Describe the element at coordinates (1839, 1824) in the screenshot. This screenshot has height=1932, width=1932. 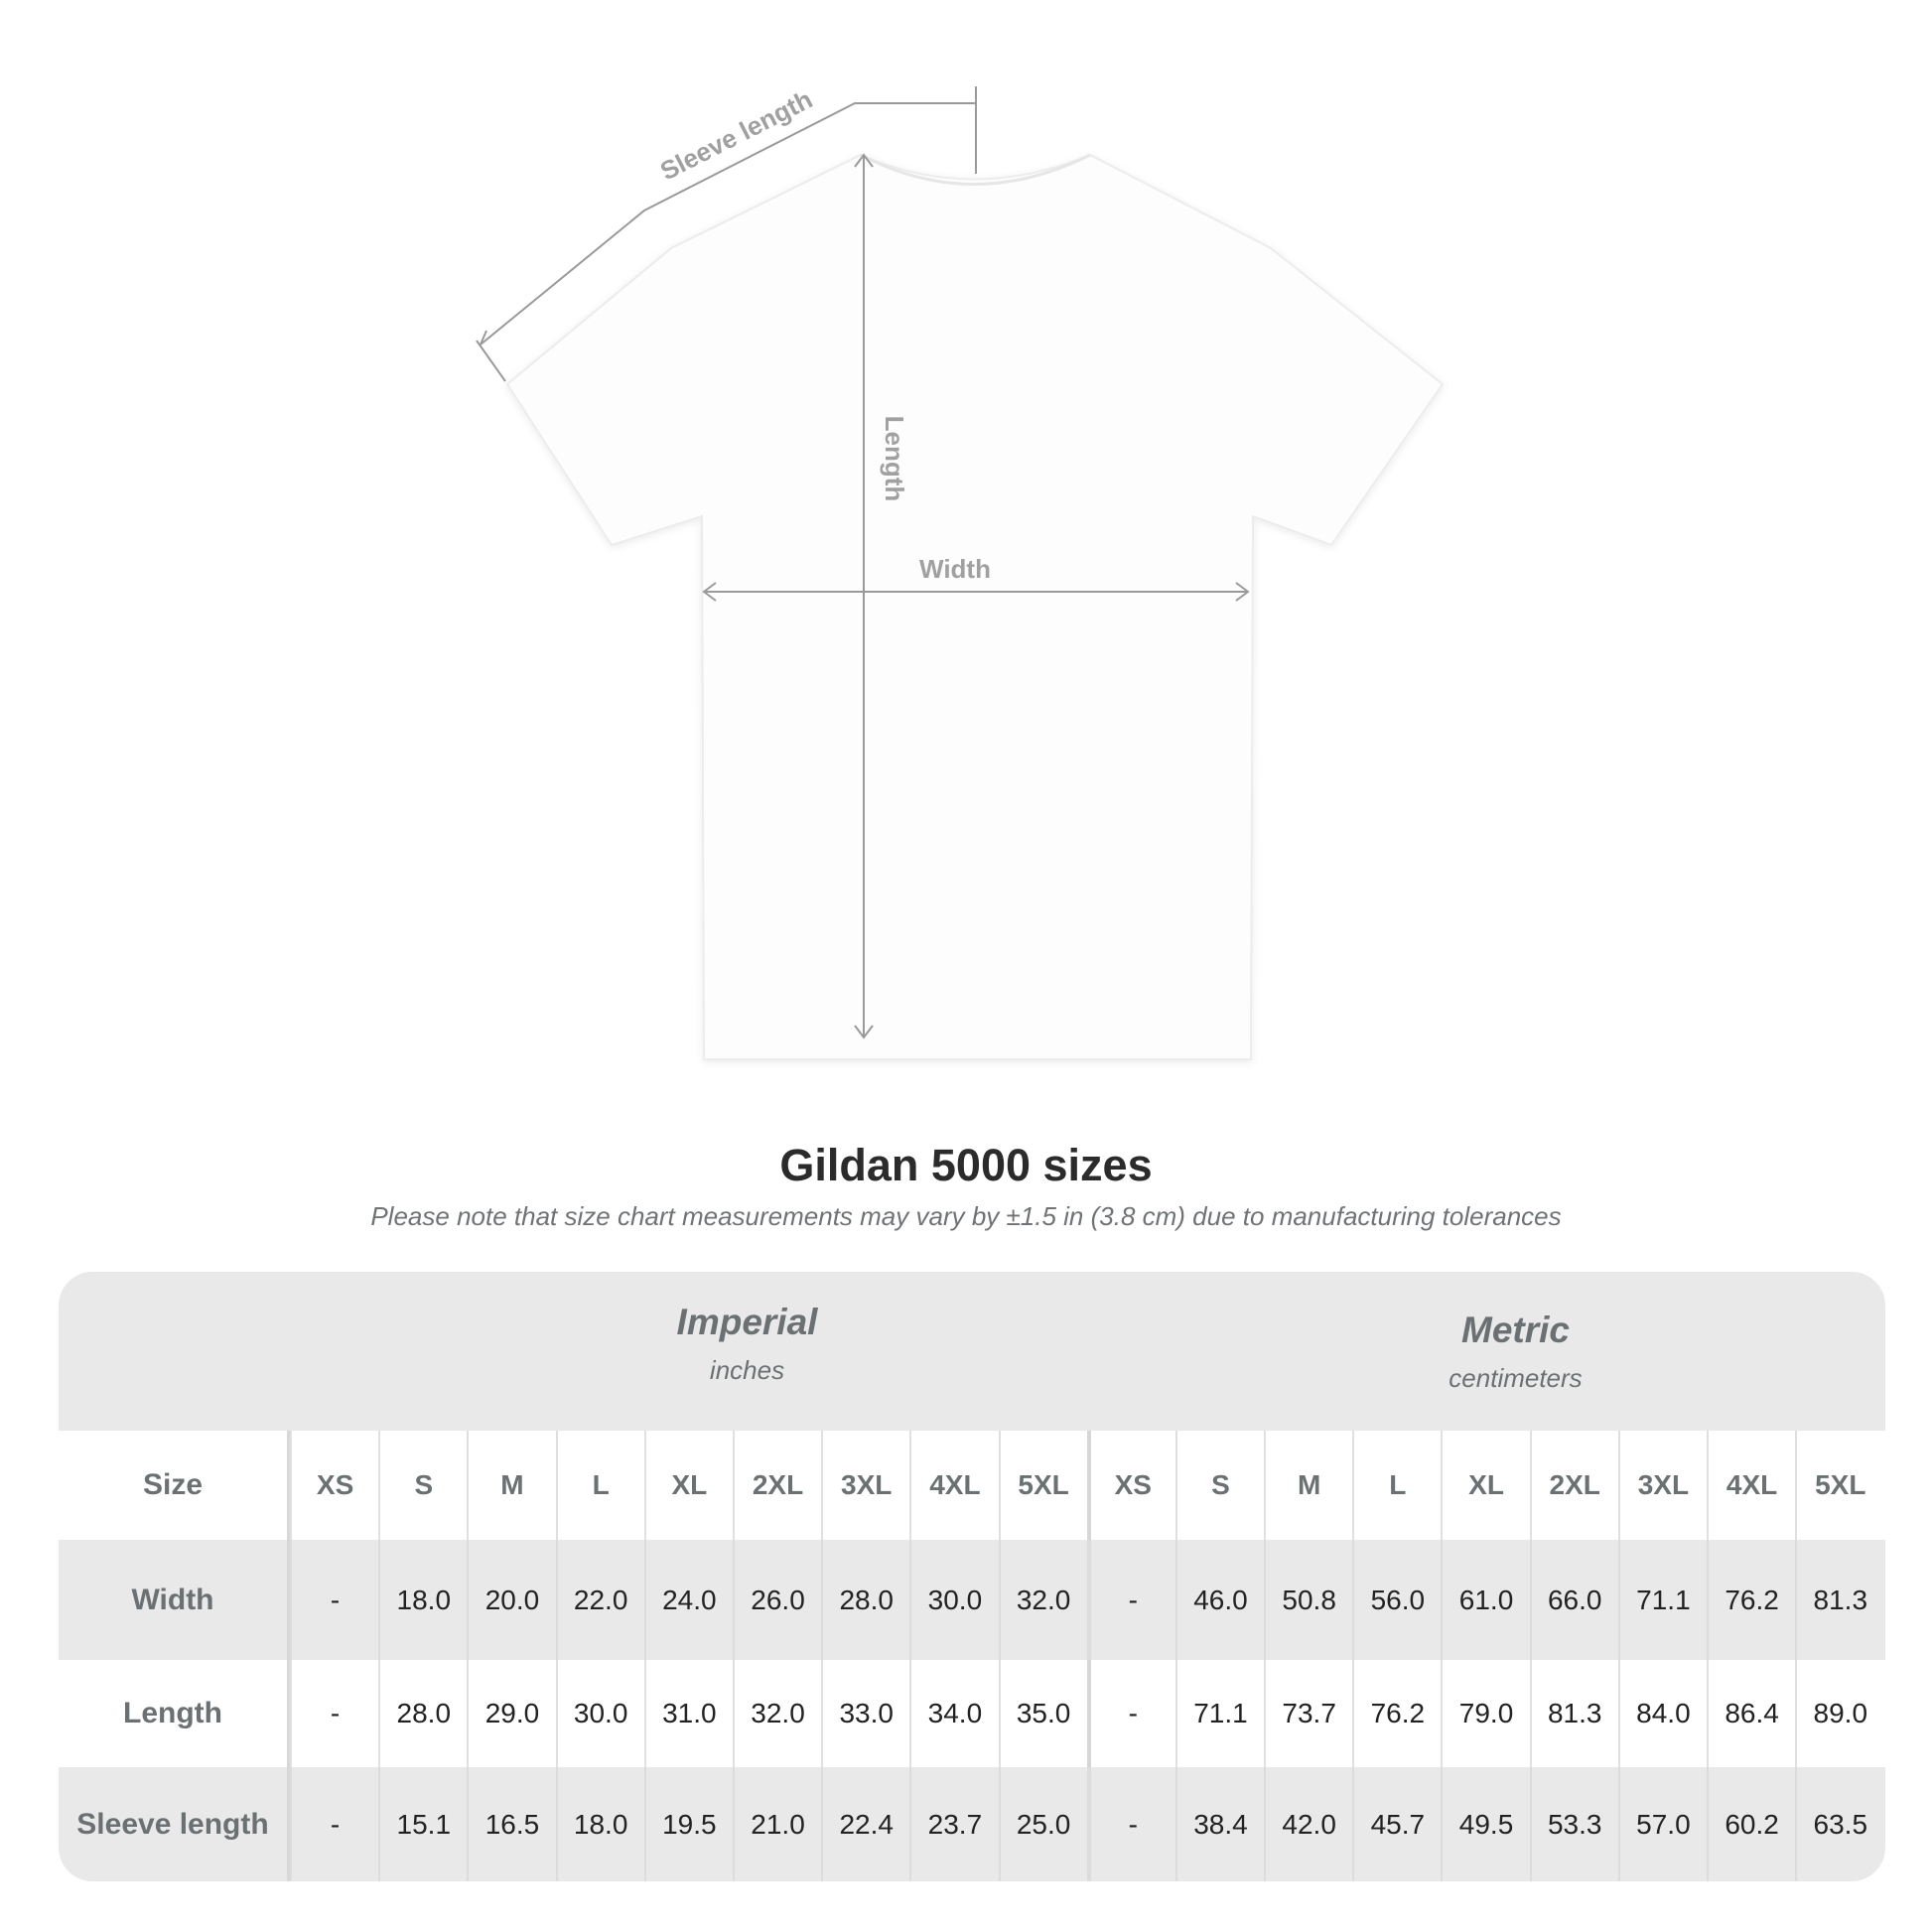
I see `metric-value-cell: 63.5` at that location.